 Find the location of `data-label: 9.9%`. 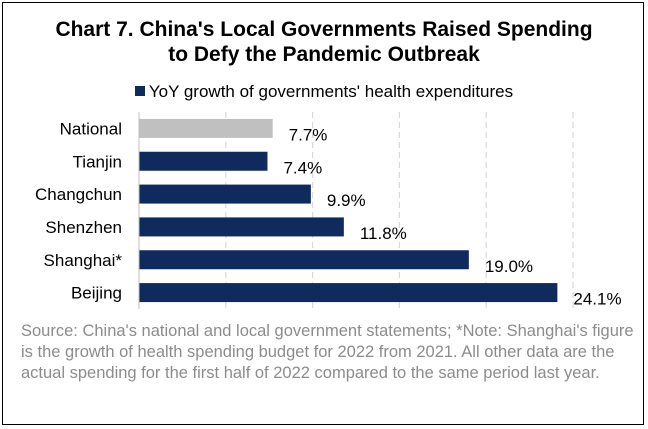

data-label: 9.9% is located at coordinates (346, 200).